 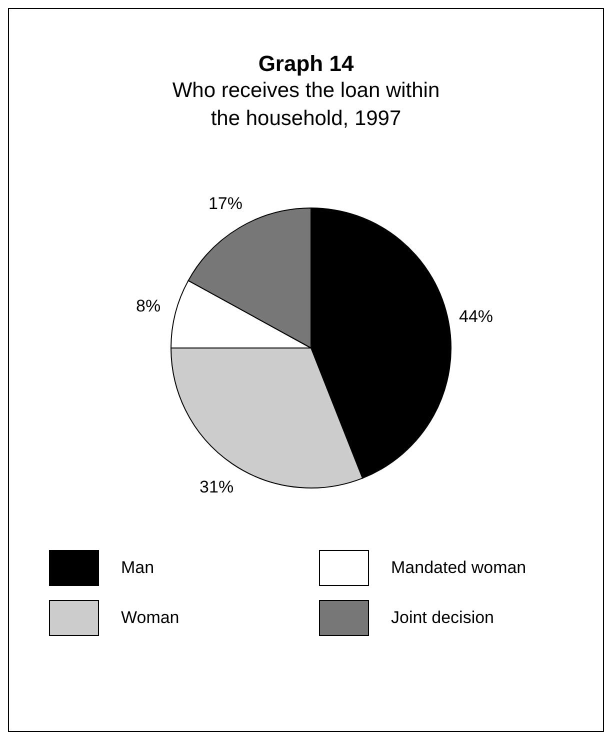 I want to click on chart-title: Graph 14, so click(x=306, y=64).